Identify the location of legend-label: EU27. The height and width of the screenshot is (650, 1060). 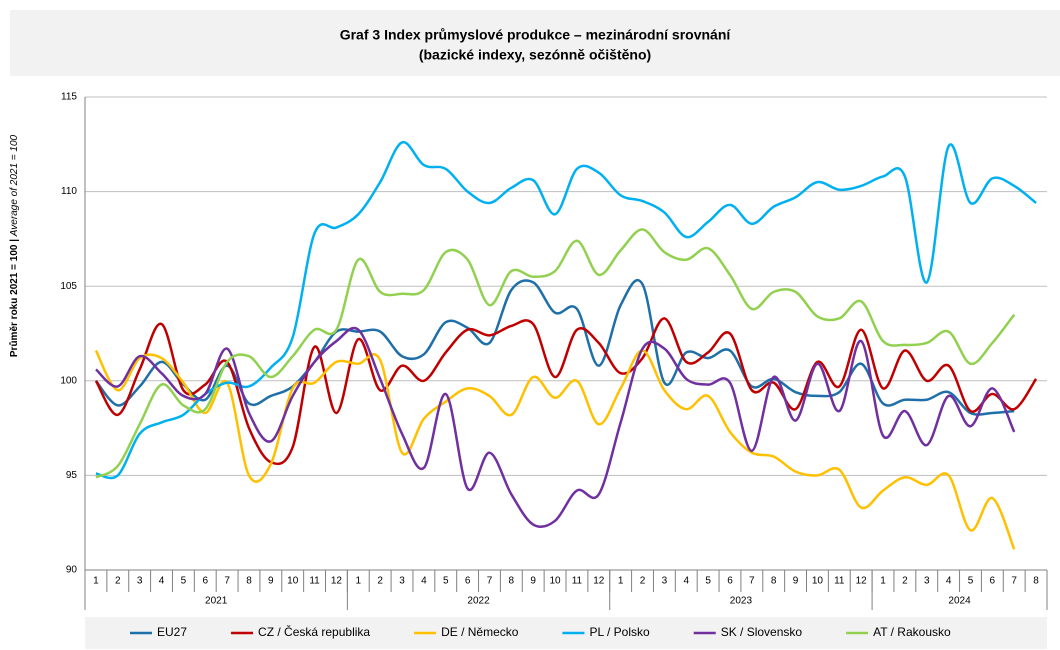
(172, 632).